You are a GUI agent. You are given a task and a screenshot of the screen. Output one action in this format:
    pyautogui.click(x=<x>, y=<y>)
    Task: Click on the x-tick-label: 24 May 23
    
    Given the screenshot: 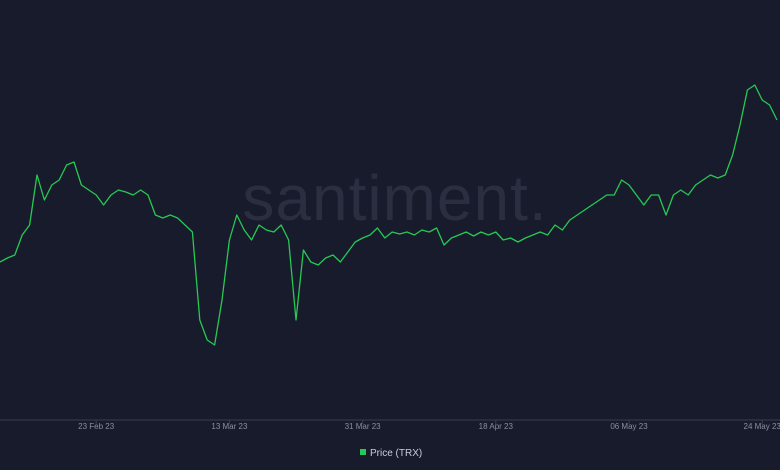 What is the action you would take?
    pyautogui.click(x=762, y=426)
    